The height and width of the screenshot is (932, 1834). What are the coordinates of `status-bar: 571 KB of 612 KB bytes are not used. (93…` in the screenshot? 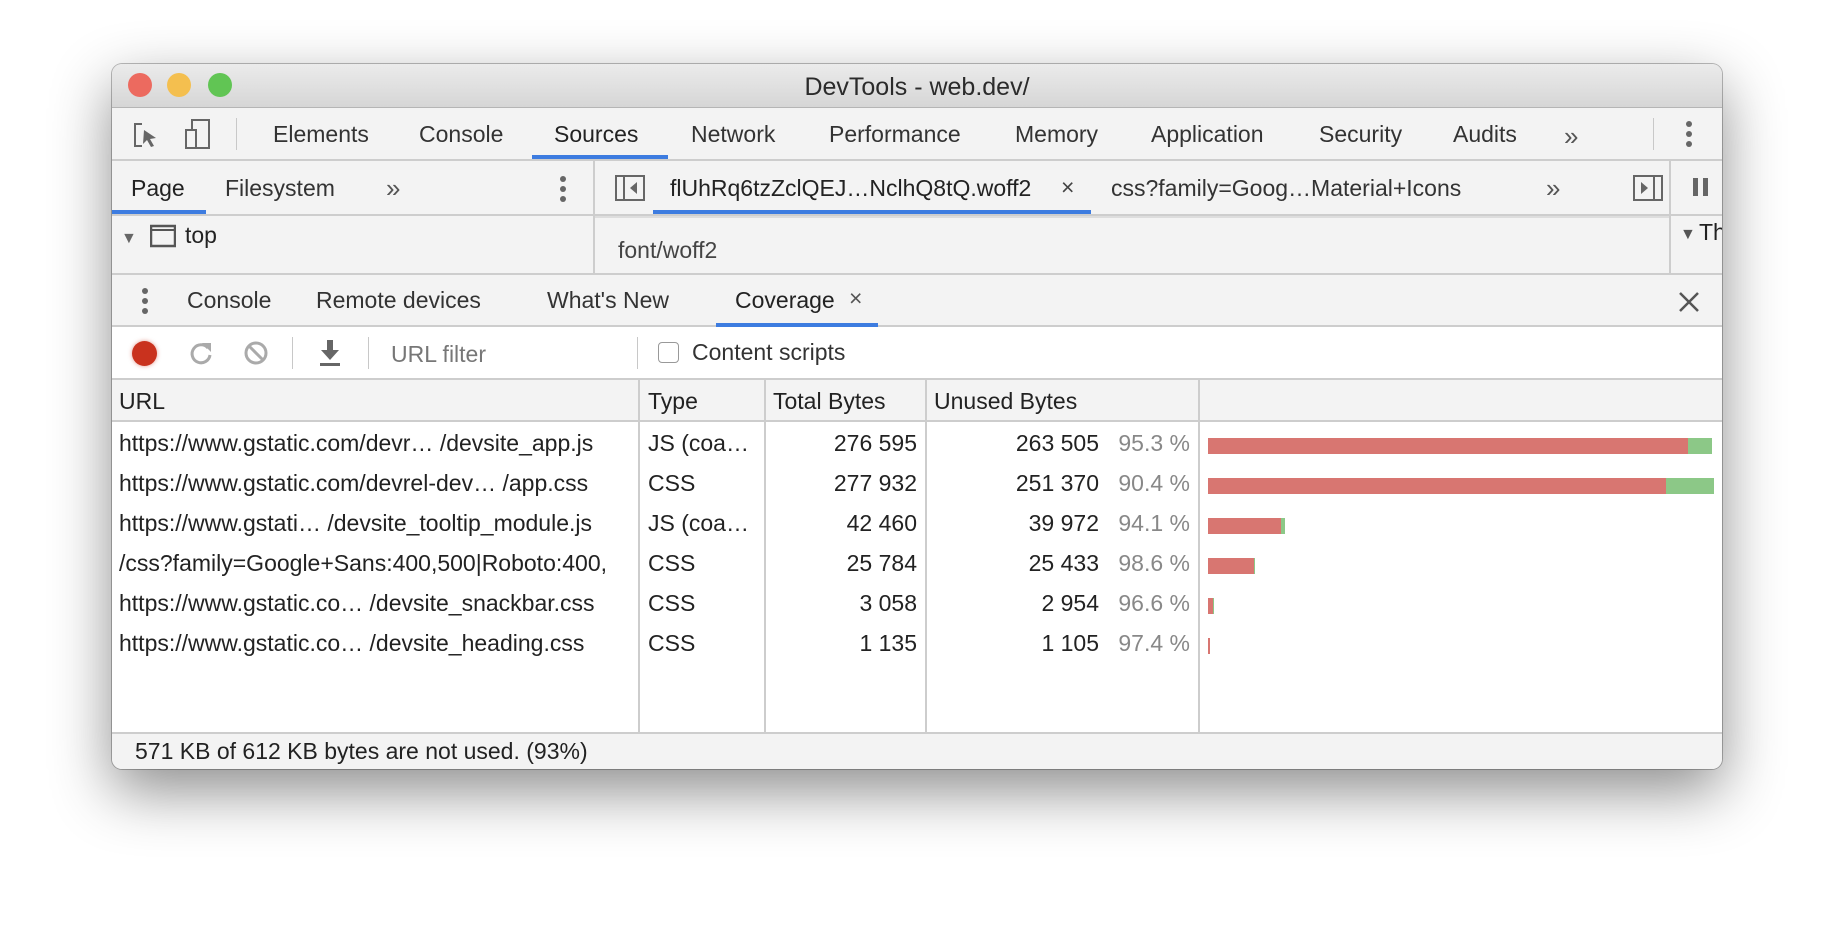 It's located at (917, 750).